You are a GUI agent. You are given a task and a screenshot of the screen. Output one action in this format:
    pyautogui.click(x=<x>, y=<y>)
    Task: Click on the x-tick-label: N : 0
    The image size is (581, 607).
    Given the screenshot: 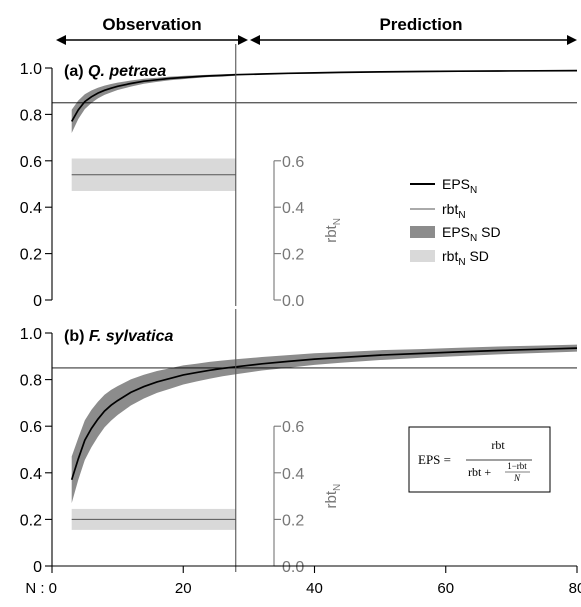 What is the action you would take?
    pyautogui.click(x=41, y=588)
    